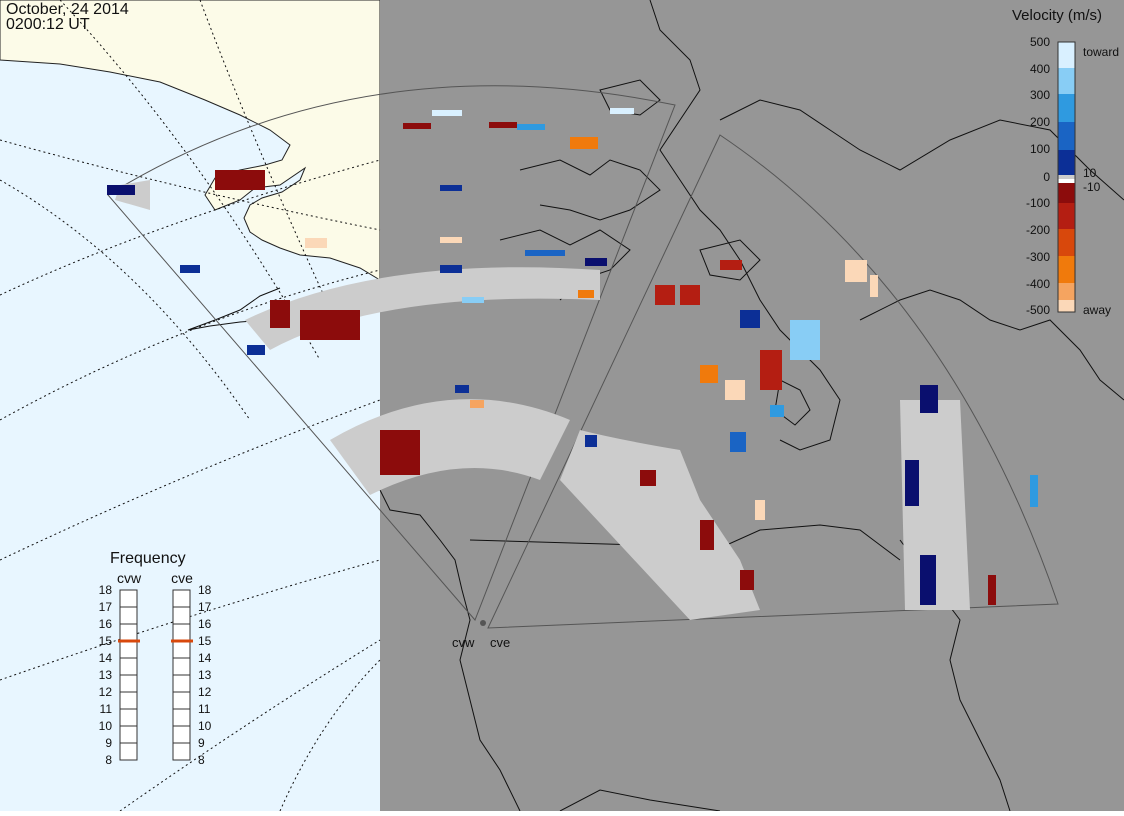 Image resolution: width=1124 pixels, height=816 pixels. I want to click on vc-tick-neg10: -10, so click(1092, 187).